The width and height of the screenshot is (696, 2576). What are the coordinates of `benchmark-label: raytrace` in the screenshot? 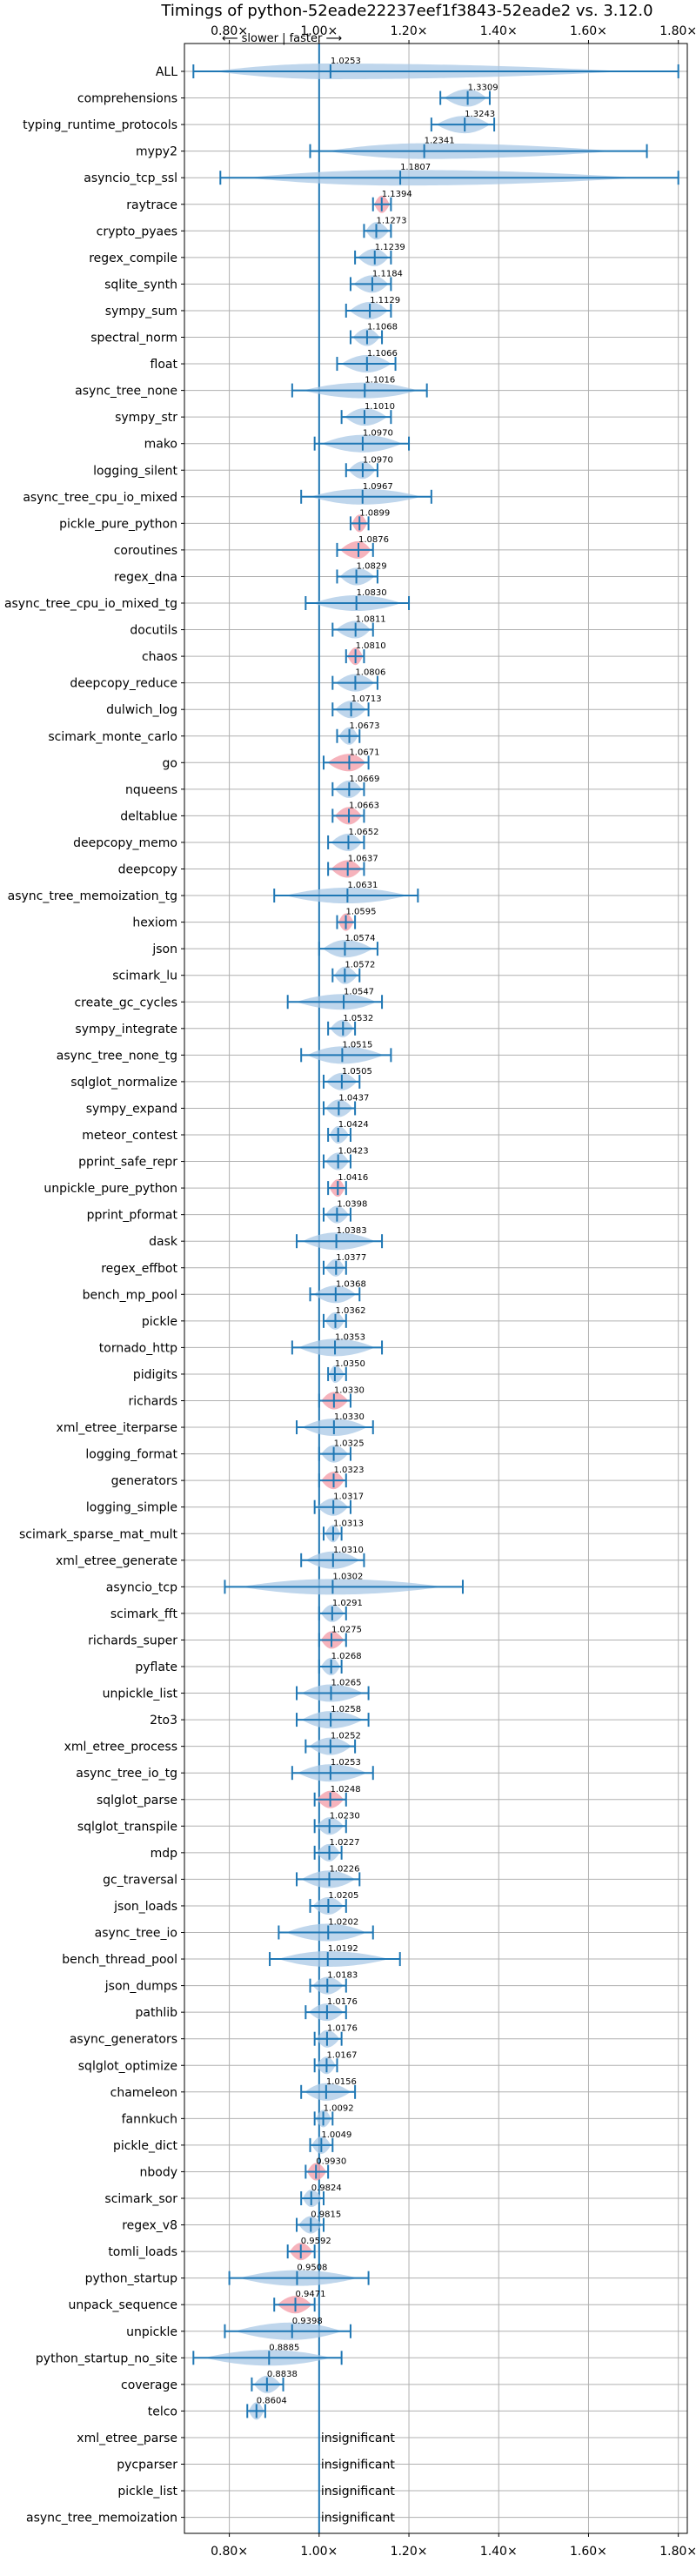 It's located at (151, 205).